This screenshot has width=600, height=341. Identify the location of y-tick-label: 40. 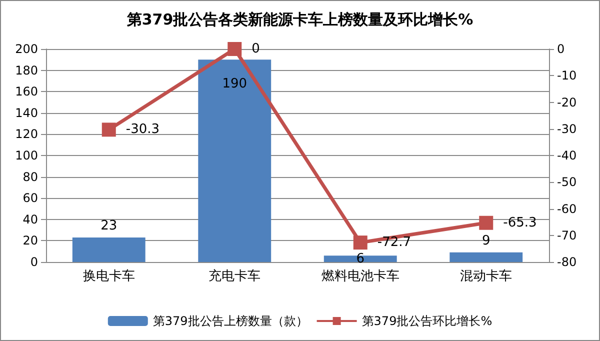
(30, 219).